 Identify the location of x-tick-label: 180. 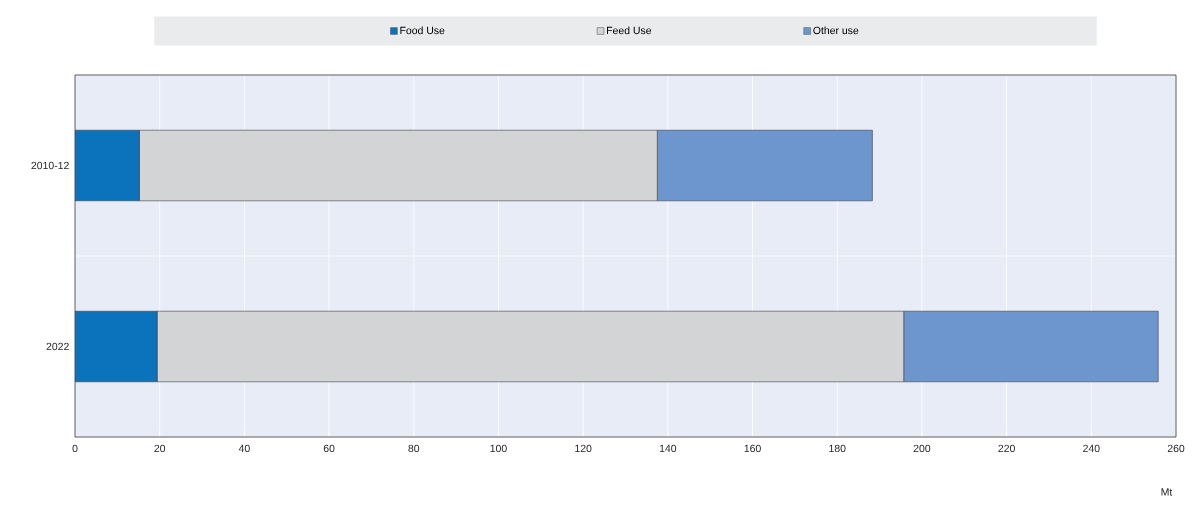
(837, 448).